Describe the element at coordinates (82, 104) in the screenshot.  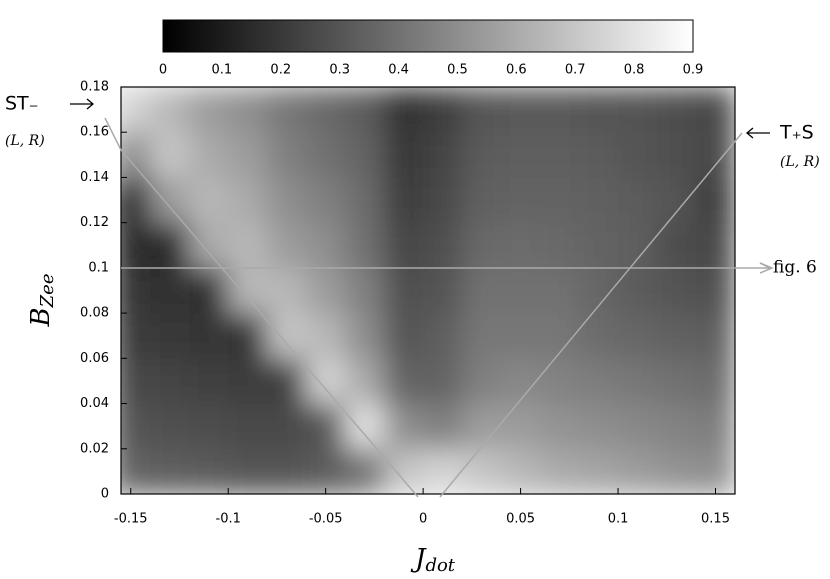
I see `arrow` at that location.